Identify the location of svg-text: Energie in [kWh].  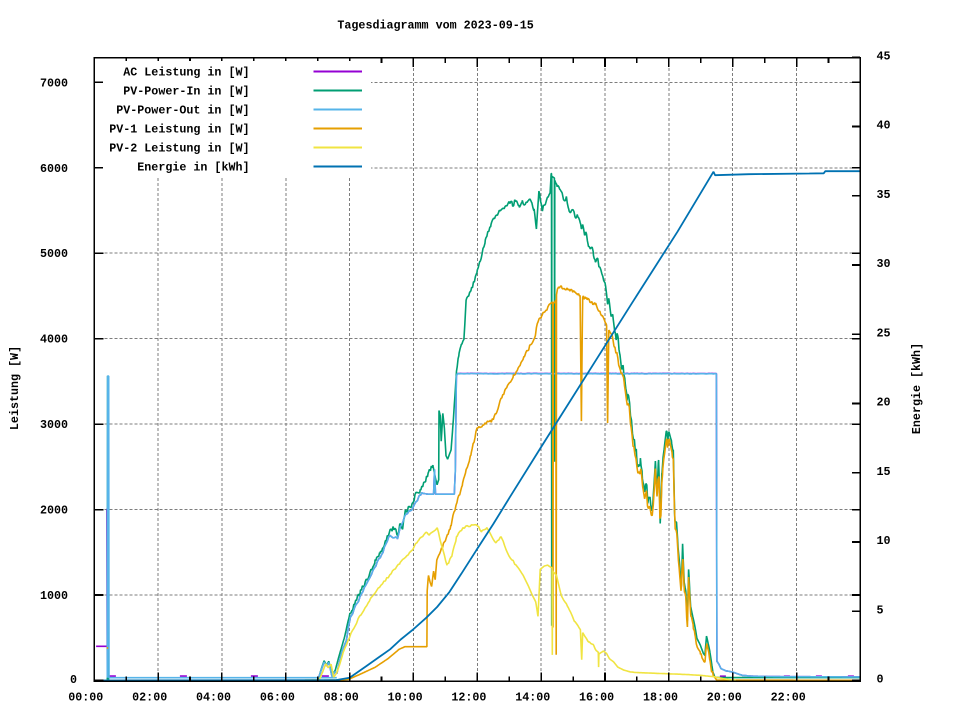
(193, 168).